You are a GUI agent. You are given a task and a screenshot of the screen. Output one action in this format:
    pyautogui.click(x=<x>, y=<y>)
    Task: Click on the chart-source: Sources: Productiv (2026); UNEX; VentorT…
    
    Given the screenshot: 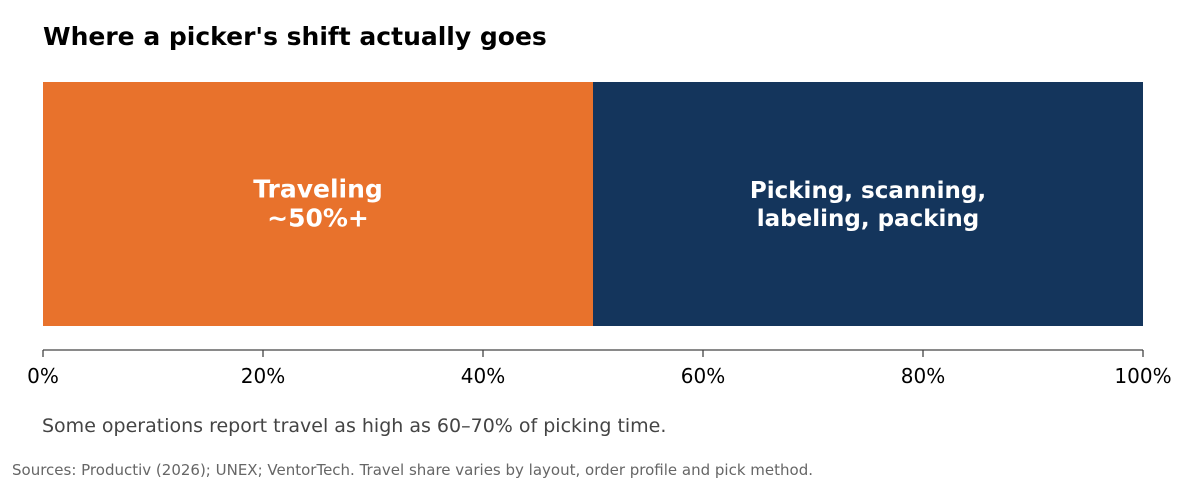 What is the action you would take?
    pyautogui.click(x=412, y=470)
    